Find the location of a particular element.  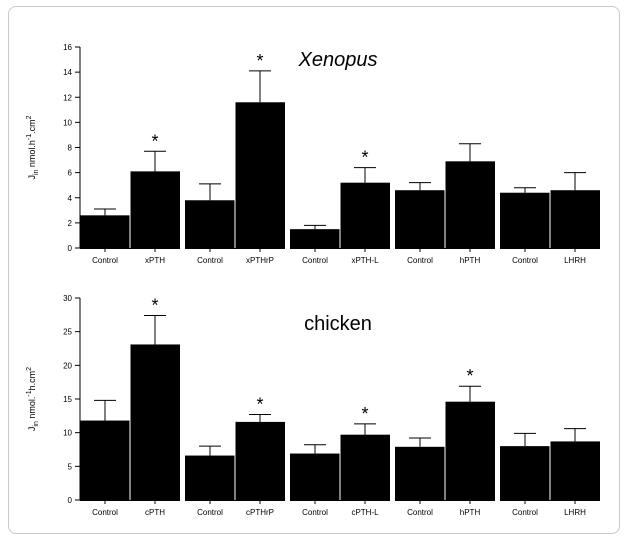

x-tick-label: xPTHrP is located at coordinates (260, 260).